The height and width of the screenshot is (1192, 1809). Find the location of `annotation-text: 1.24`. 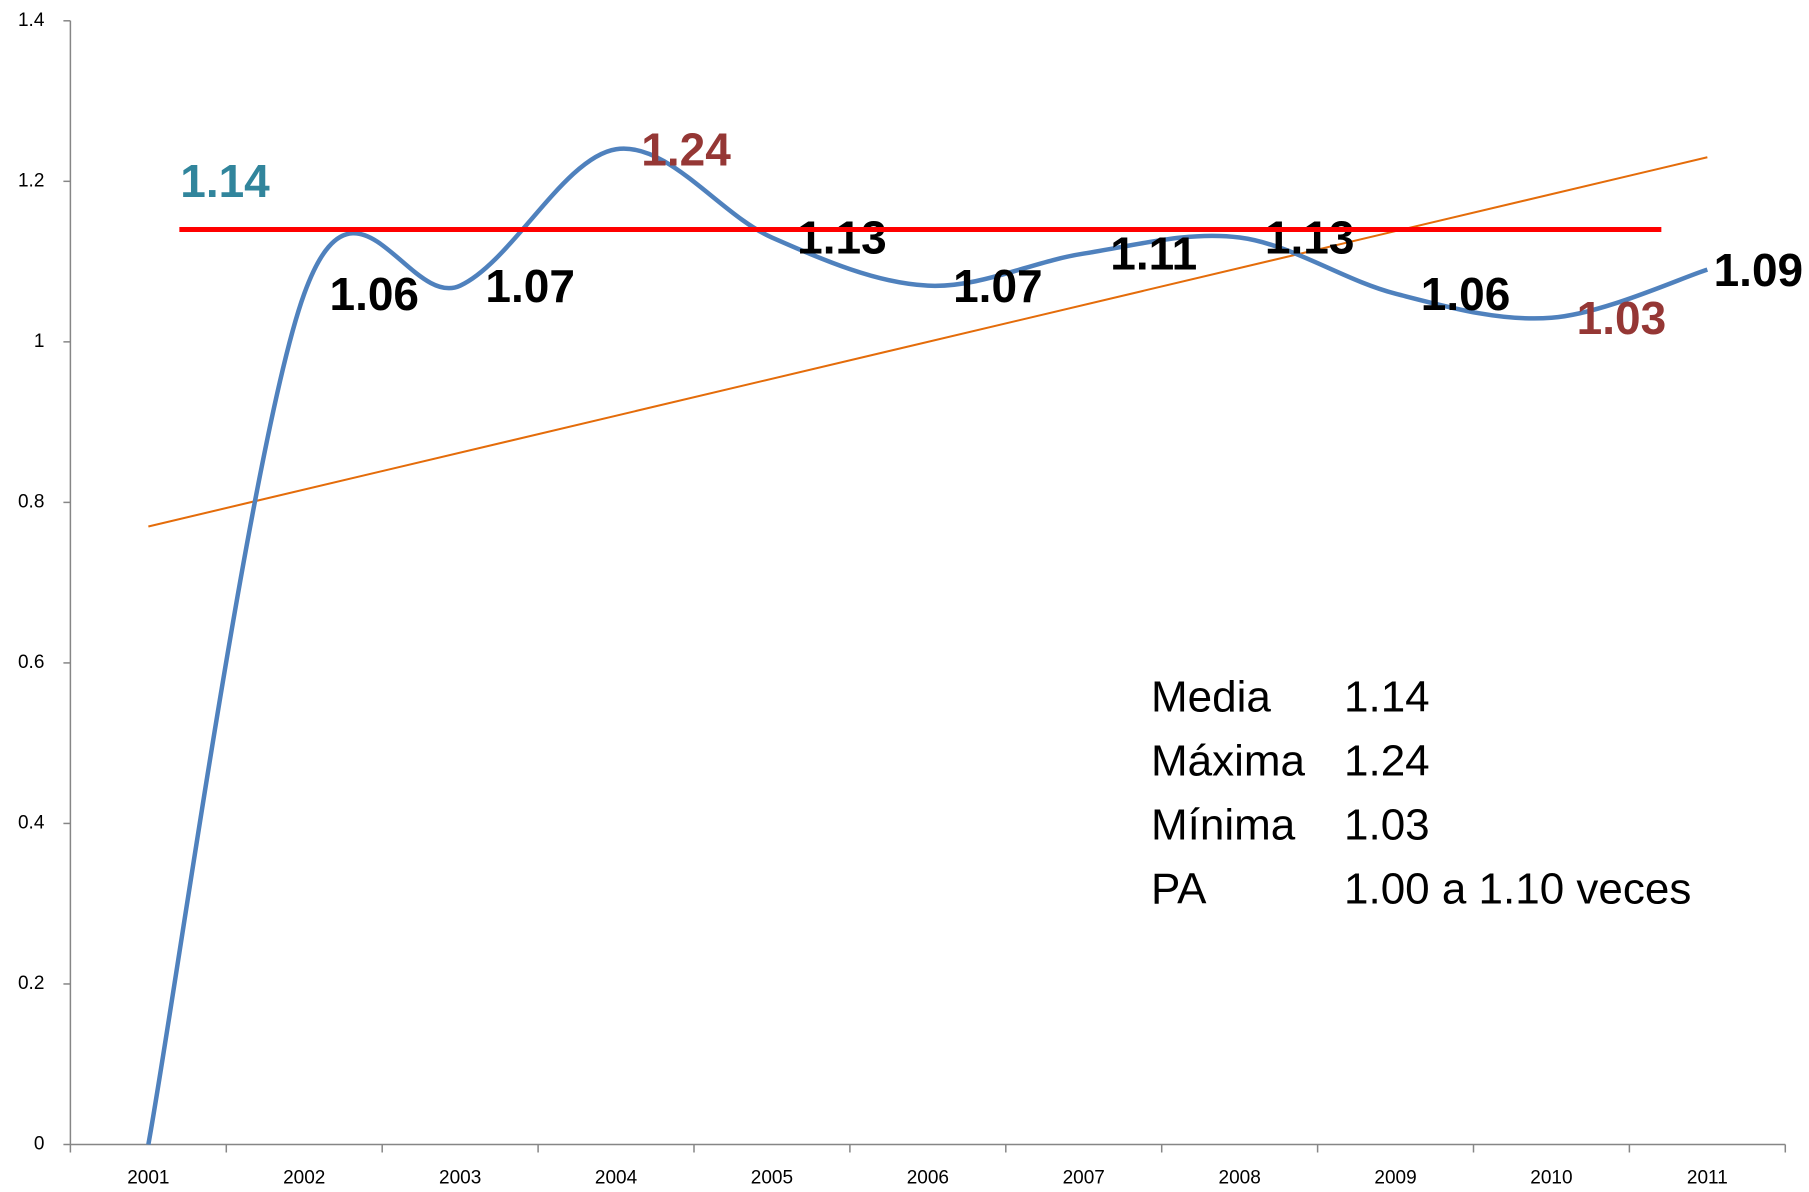

annotation-text: 1.24 is located at coordinates (1387, 761).